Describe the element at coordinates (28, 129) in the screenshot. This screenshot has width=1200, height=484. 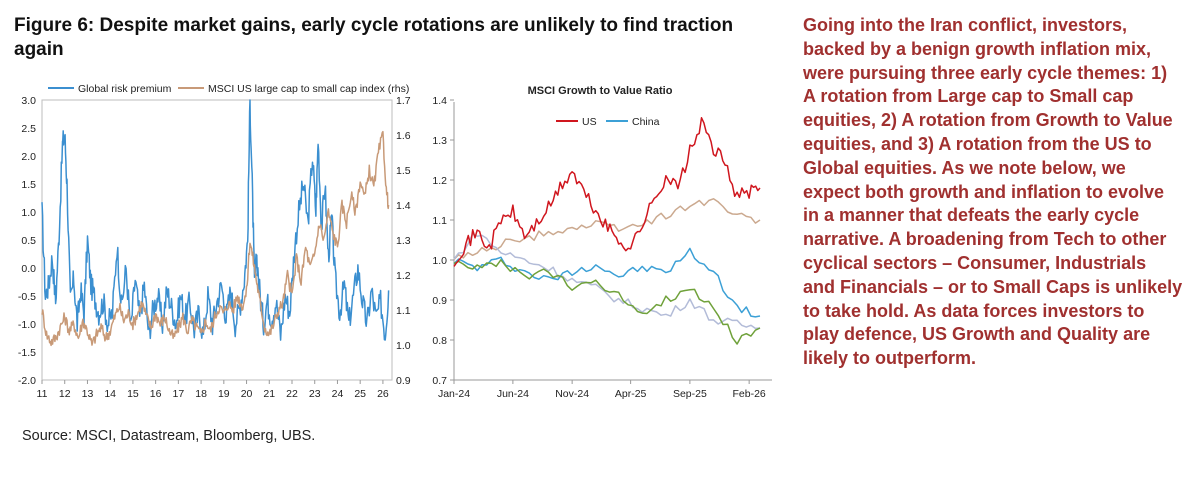
I see `y-left-tick-label: 2.5` at that location.